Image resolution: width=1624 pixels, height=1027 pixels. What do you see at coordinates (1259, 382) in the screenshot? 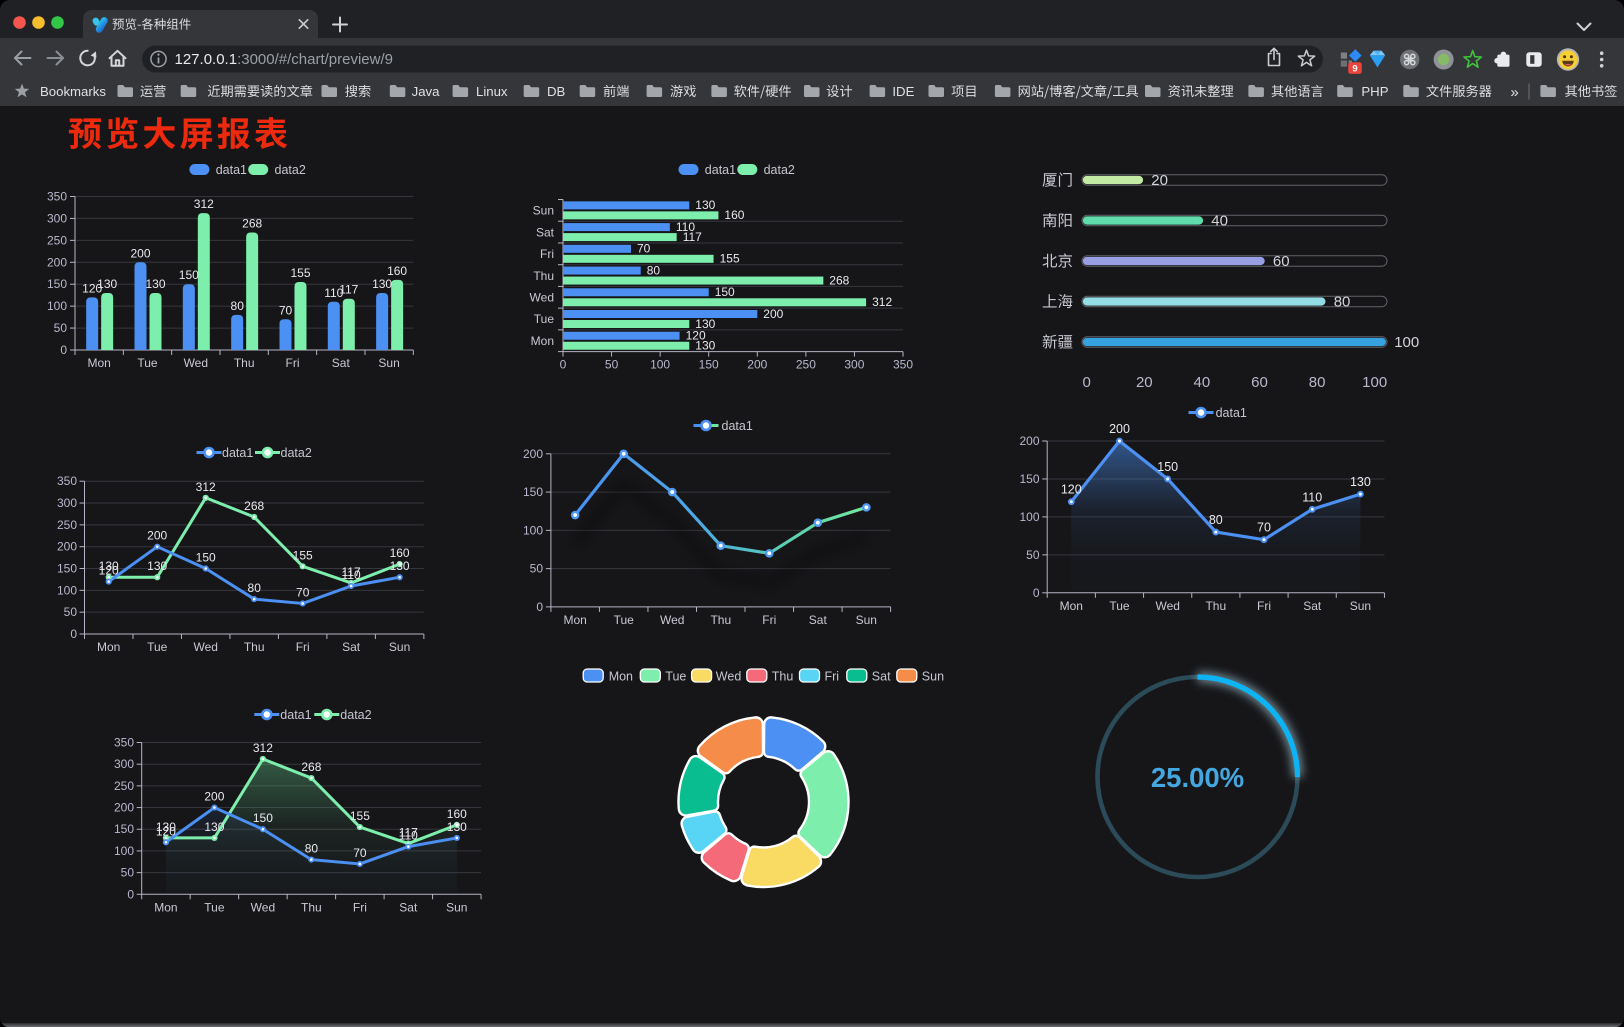
I see `svg-text: 60` at bounding box center [1259, 382].